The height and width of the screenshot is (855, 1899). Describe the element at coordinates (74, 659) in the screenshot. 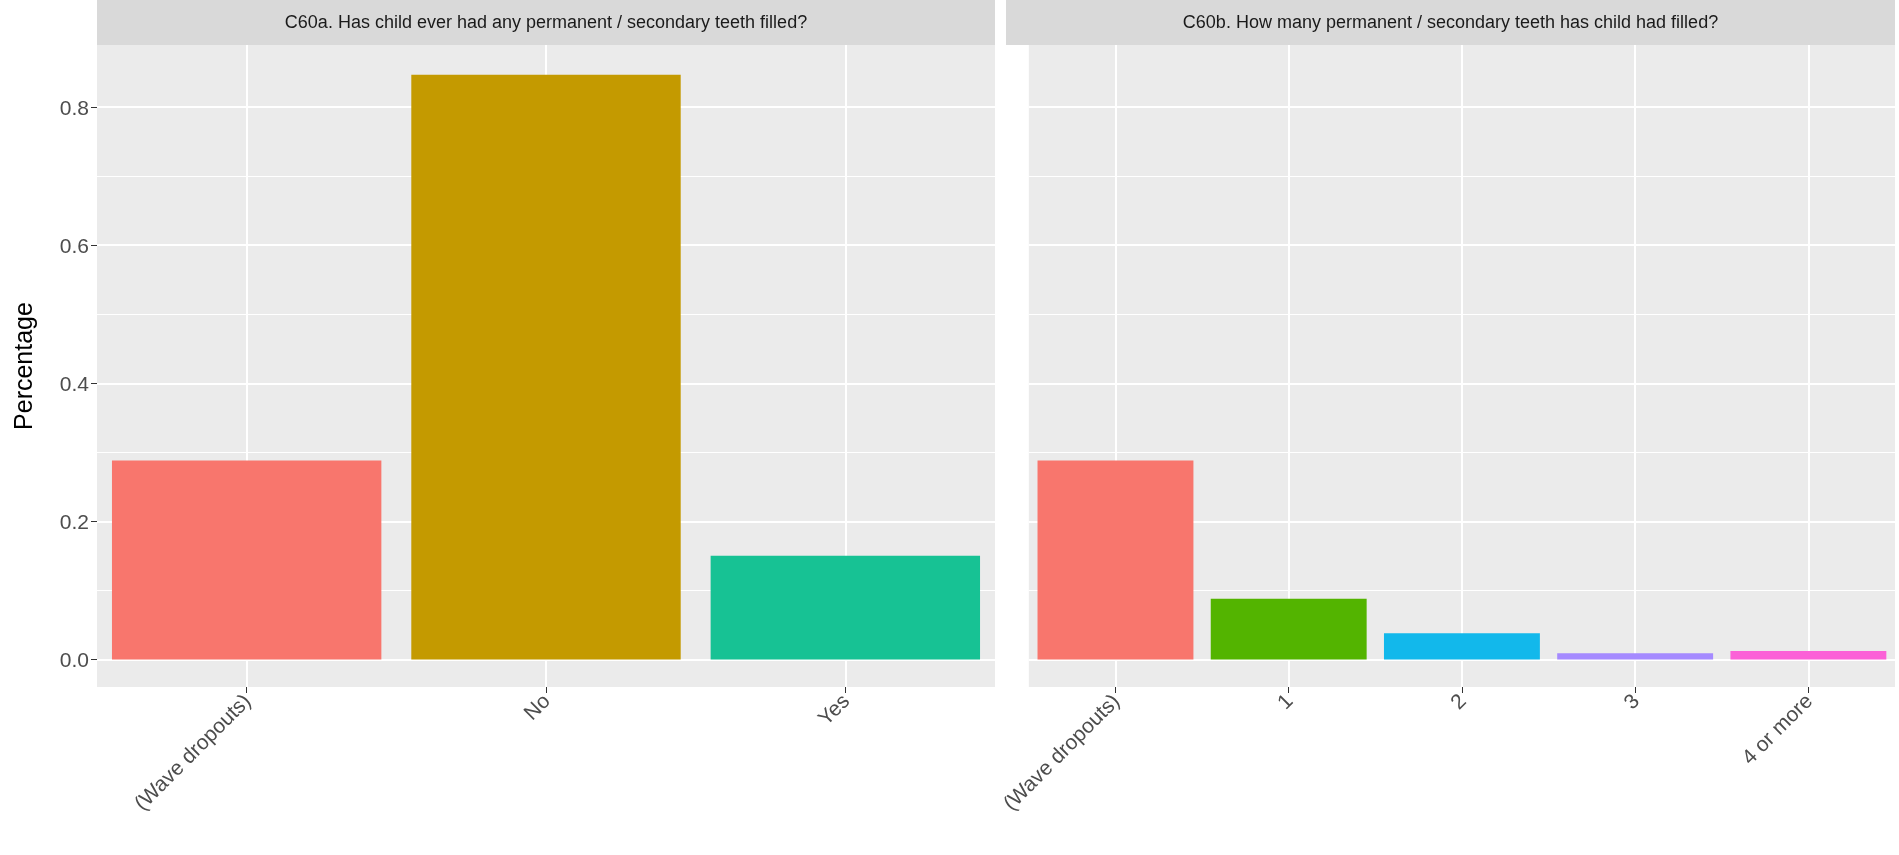

I see `y-tick-label: 0.0` at that location.